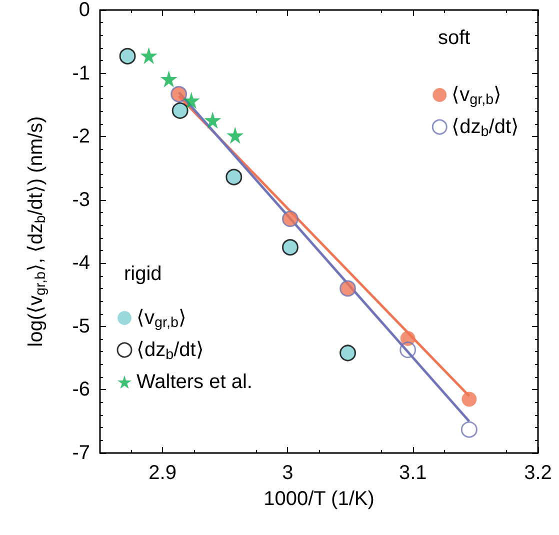  Describe the element at coordinates (194, 382) in the screenshot. I see `legend-label: Walters et al.` at that location.